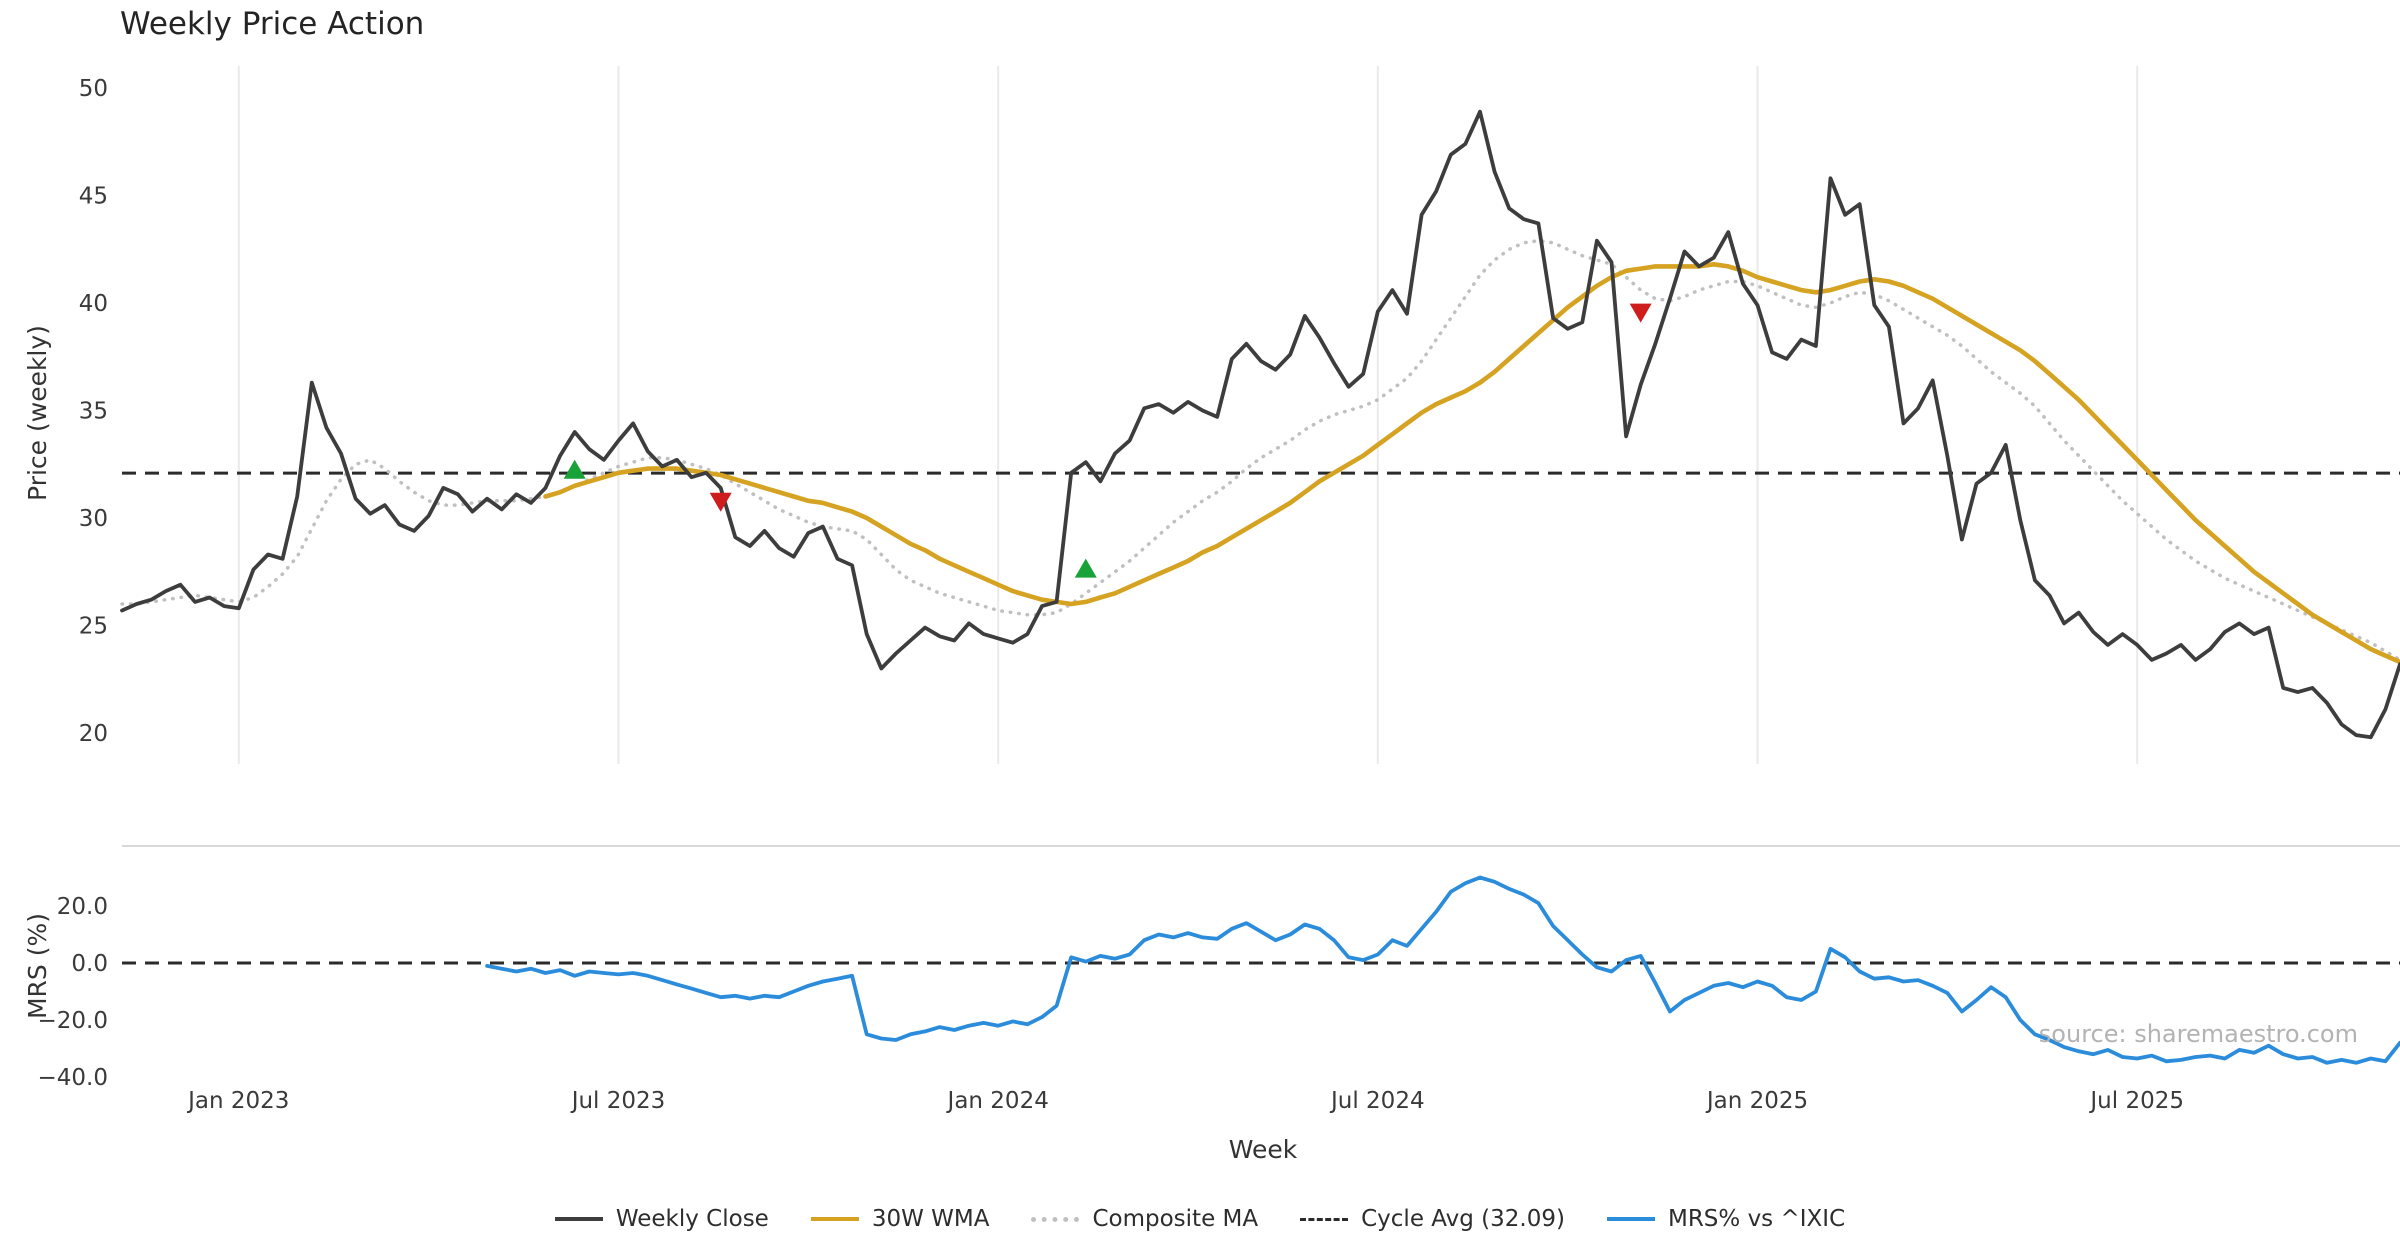 This screenshot has width=2400, height=1260. Describe the element at coordinates (1175, 1219) in the screenshot. I see `legend-label: Composite MA` at that location.